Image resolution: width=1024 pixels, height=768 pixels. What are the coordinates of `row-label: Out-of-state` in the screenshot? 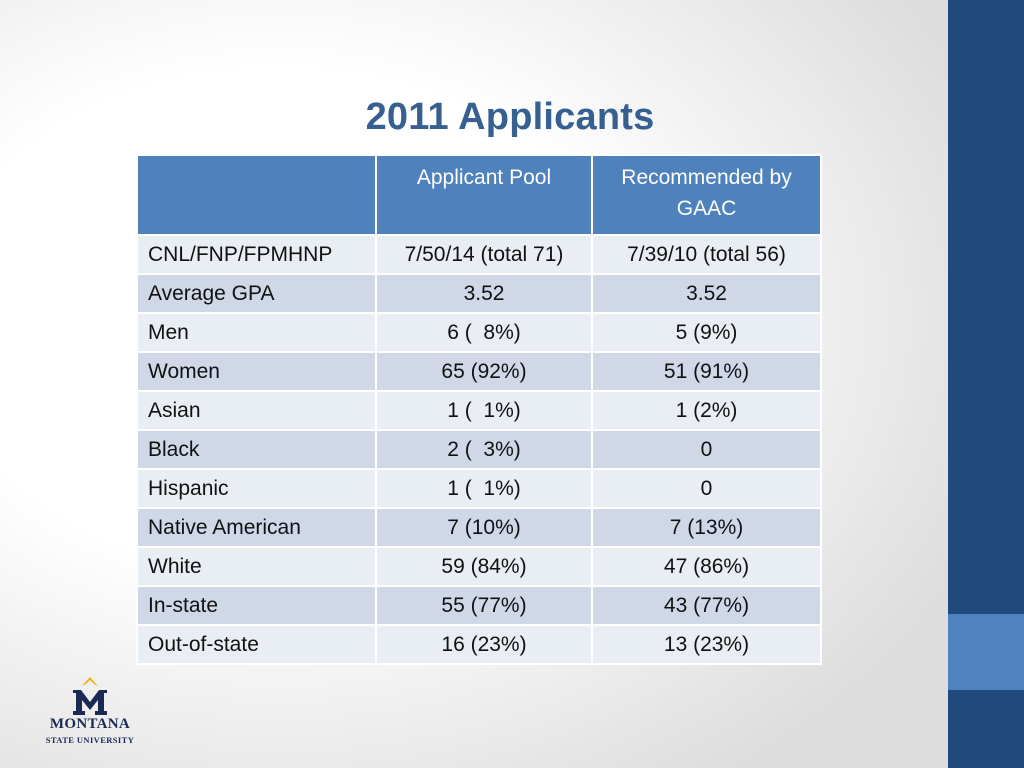 It's located at (256, 644).